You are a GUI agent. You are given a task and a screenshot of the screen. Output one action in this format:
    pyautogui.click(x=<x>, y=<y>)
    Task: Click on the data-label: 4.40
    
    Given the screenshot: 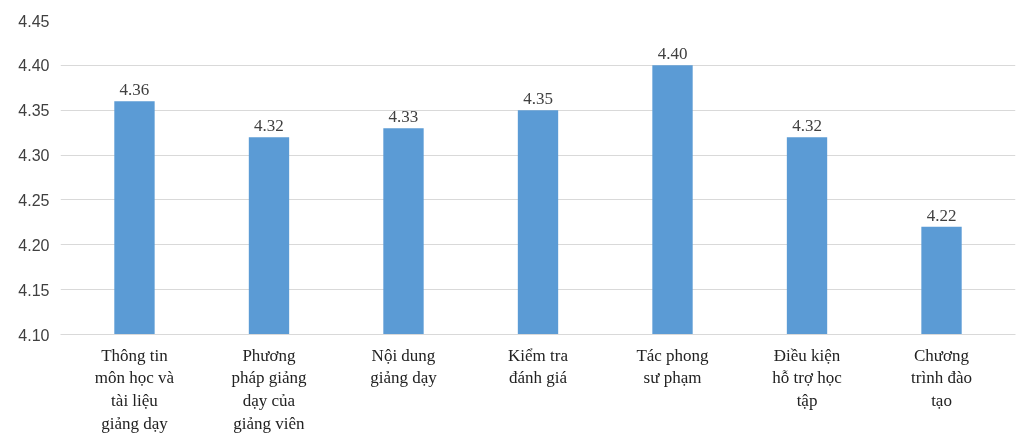 What is the action you would take?
    pyautogui.click(x=672, y=54)
    